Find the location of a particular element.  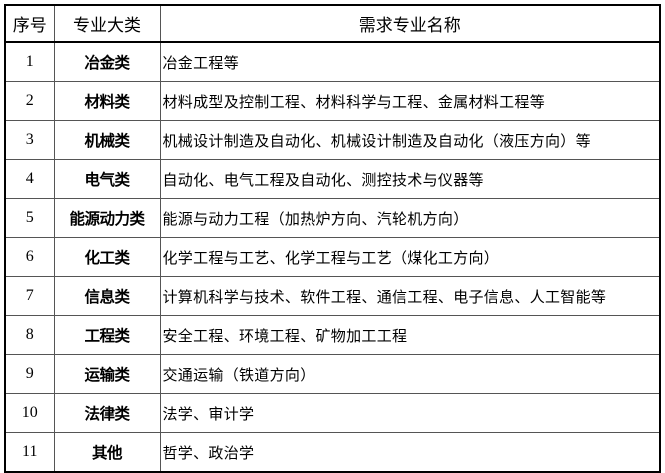

header-row: 序号 专业大类 需求专业名称 is located at coordinates (332, 23).